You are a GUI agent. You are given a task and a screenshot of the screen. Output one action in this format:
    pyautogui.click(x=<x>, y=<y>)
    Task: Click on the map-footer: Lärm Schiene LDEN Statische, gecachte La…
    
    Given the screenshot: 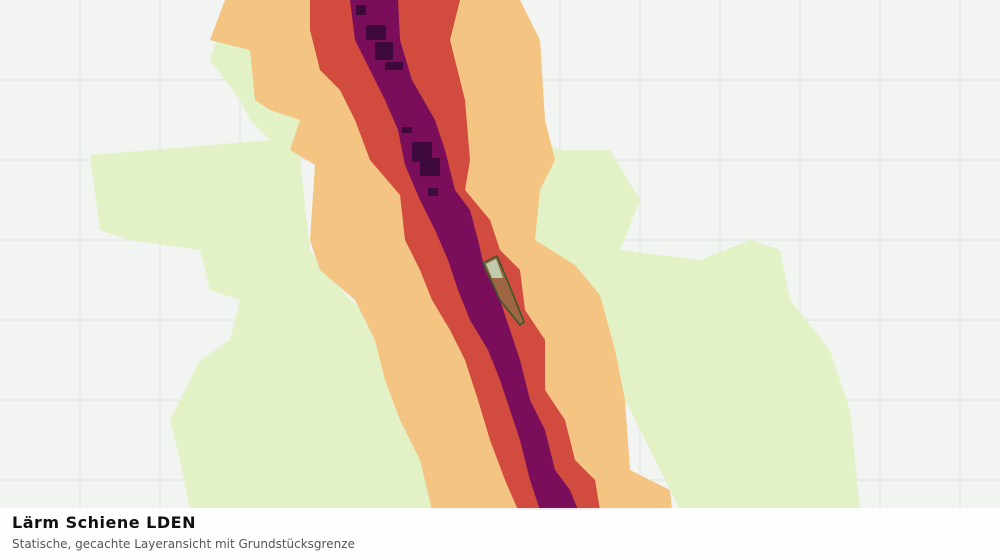 What is the action you would take?
    pyautogui.click(x=500, y=534)
    